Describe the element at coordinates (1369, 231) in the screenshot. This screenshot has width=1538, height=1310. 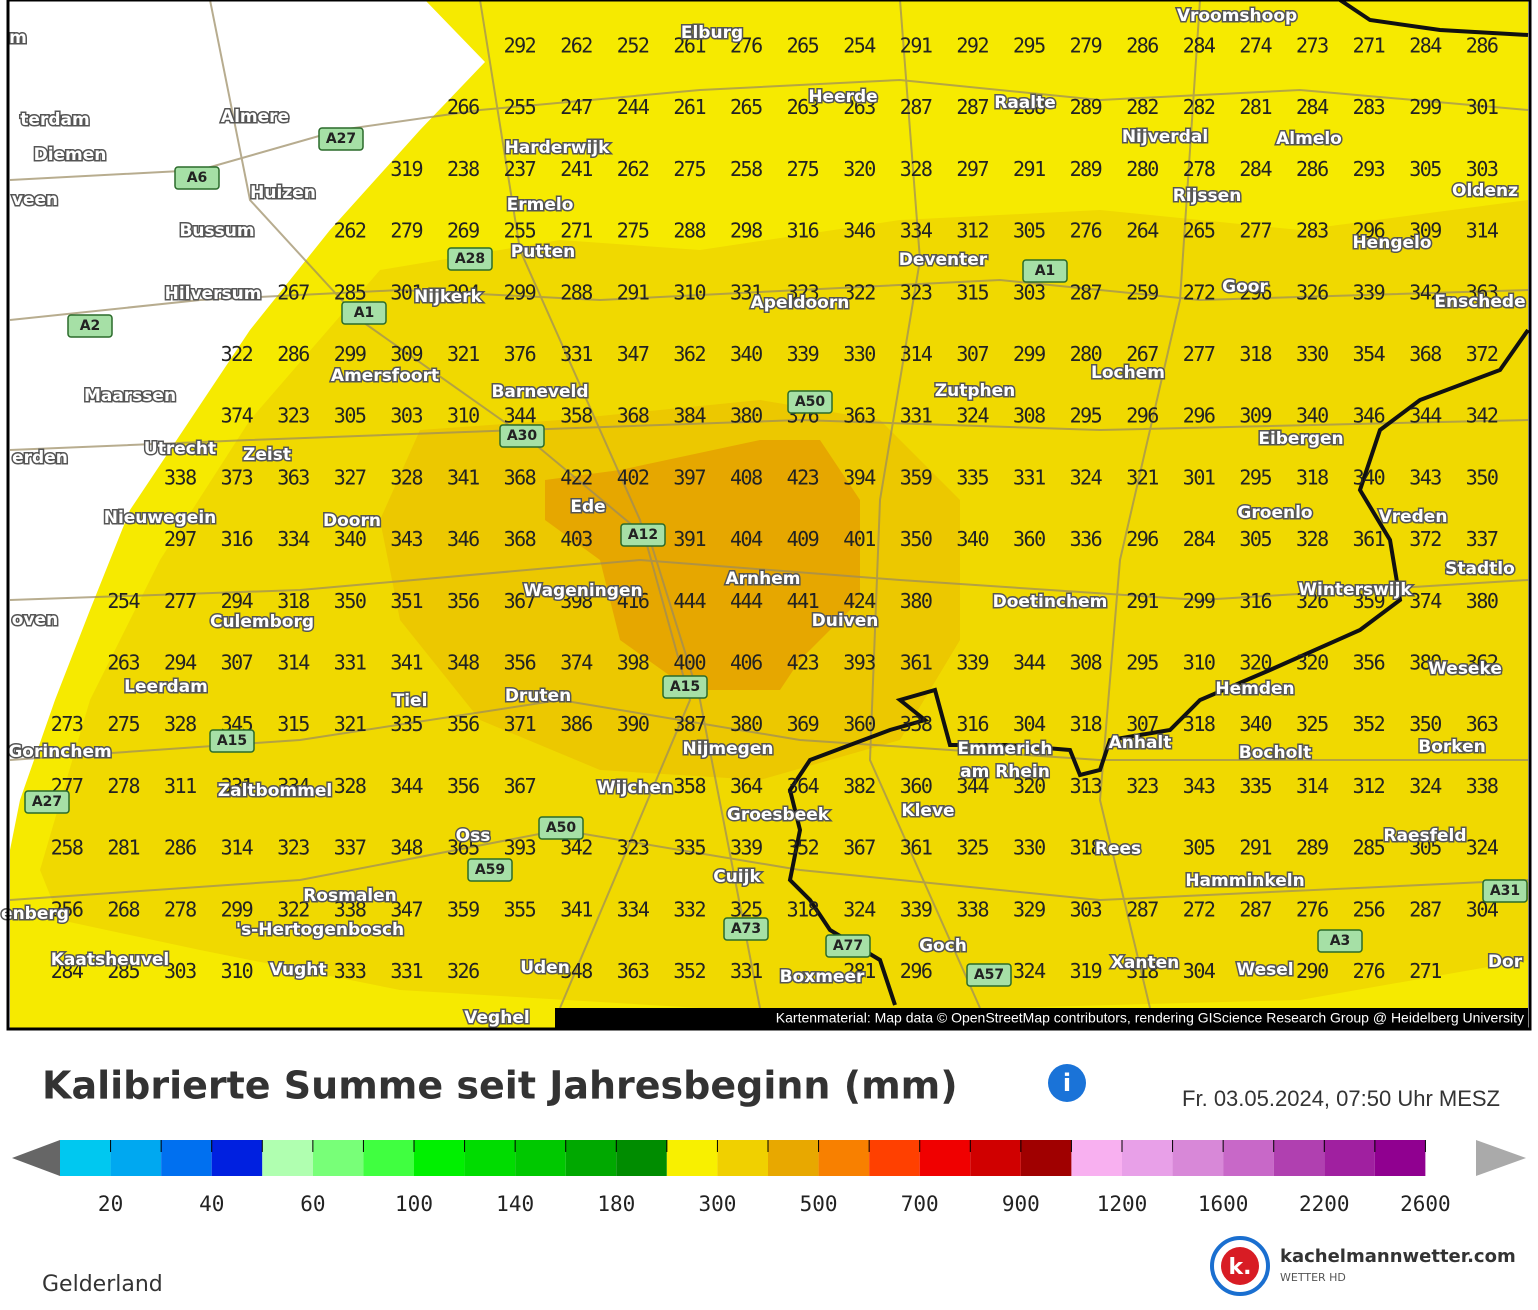
I see `grid-value: 296` at that location.